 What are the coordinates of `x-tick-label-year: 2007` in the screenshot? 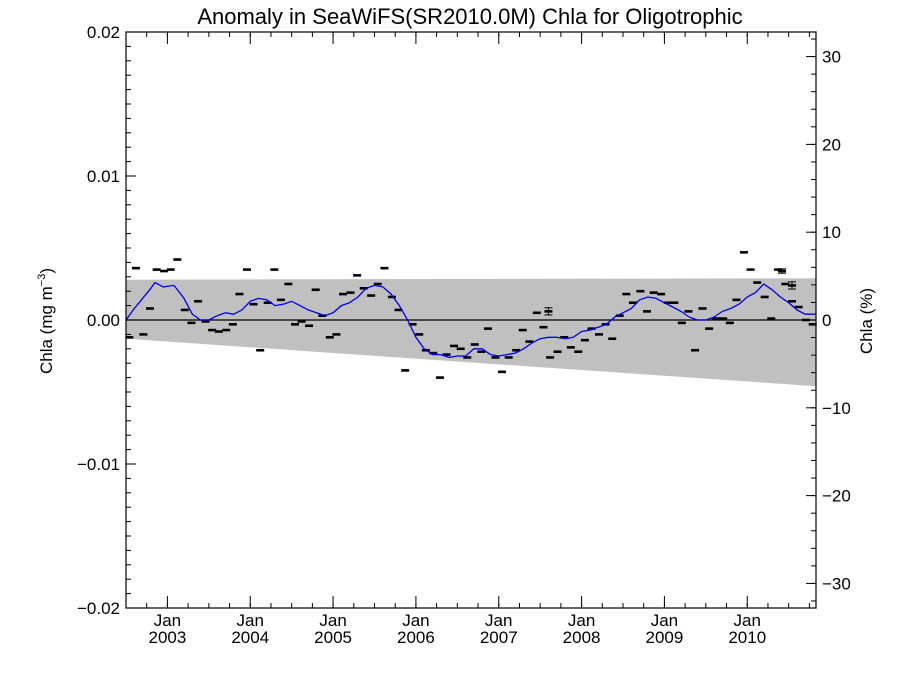 It's located at (499, 637).